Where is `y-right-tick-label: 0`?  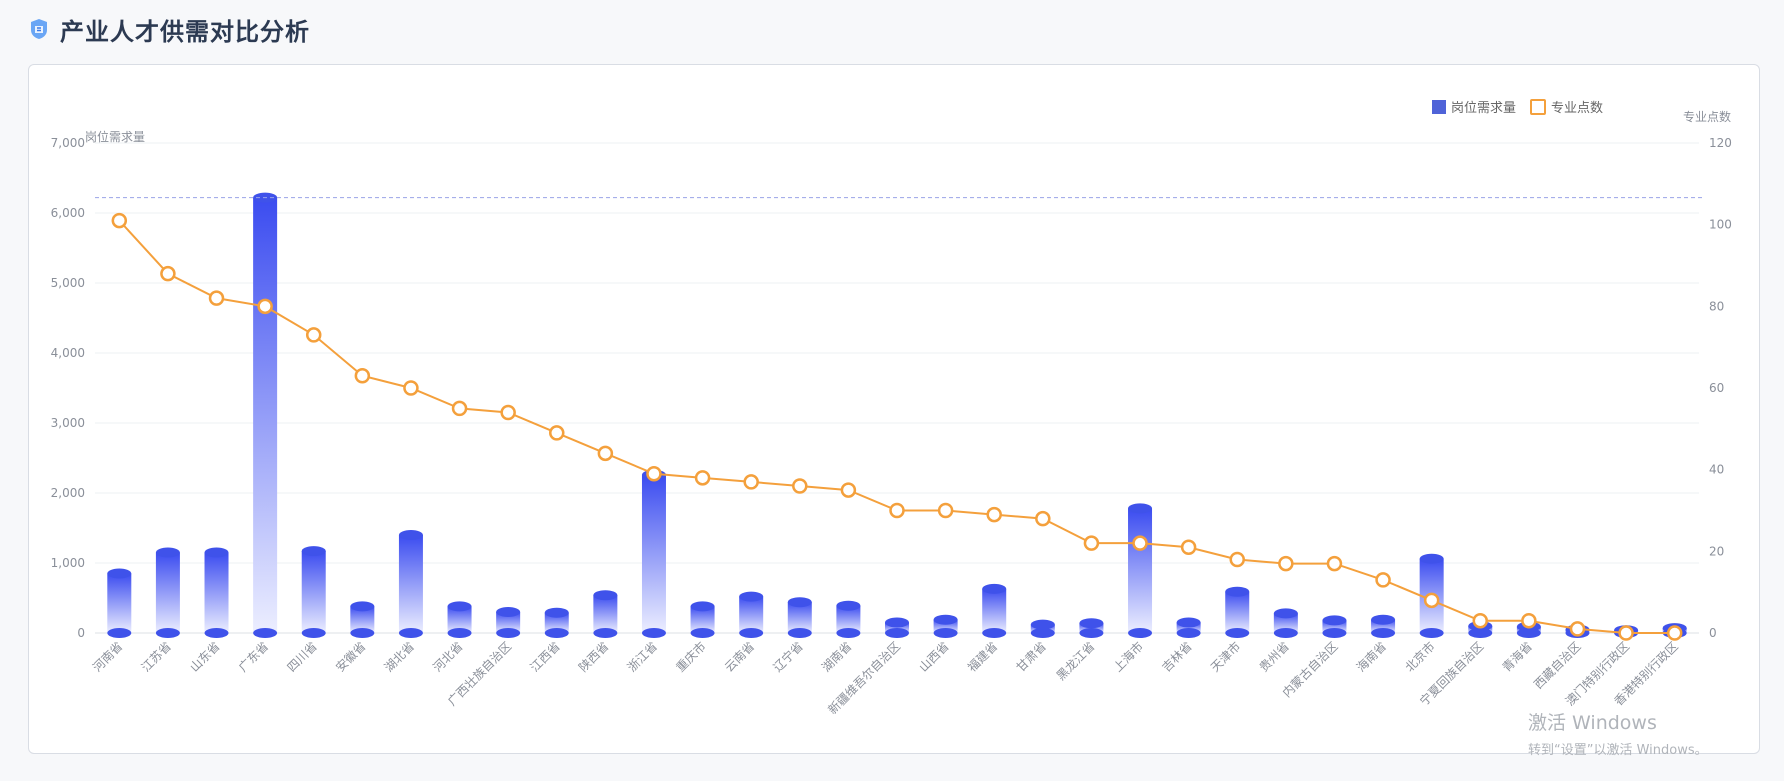 y-right-tick-label: 0 is located at coordinates (1713, 633).